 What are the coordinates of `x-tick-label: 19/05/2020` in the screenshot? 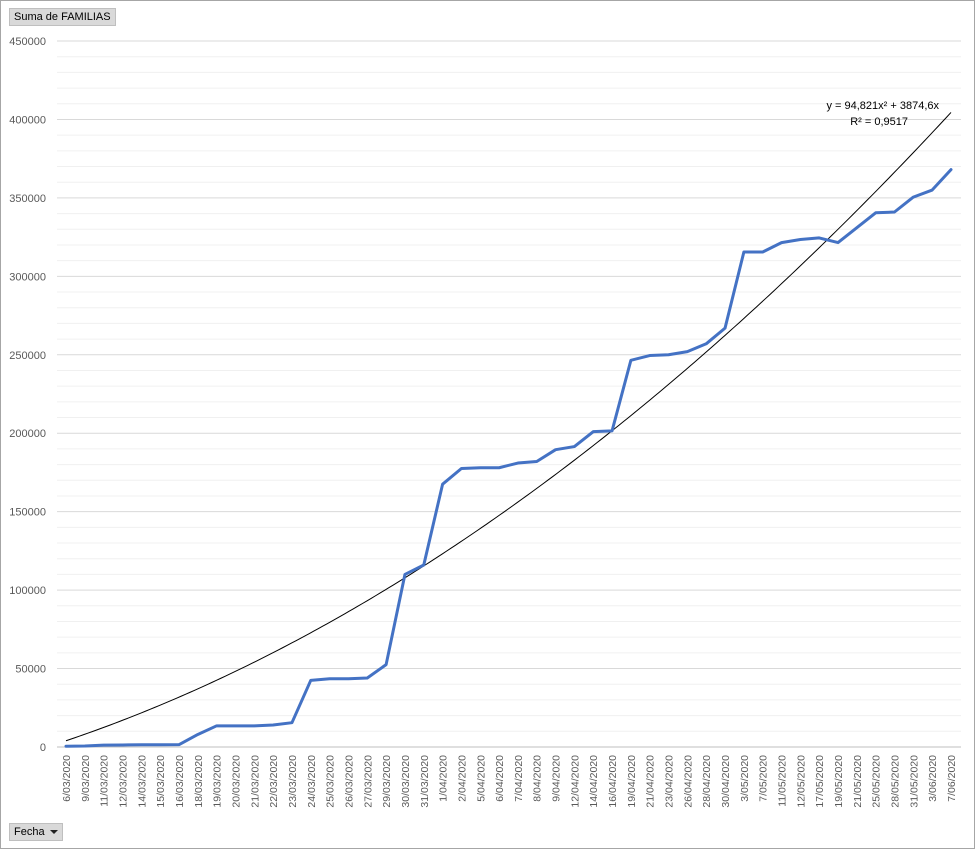 It's located at (839, 781).